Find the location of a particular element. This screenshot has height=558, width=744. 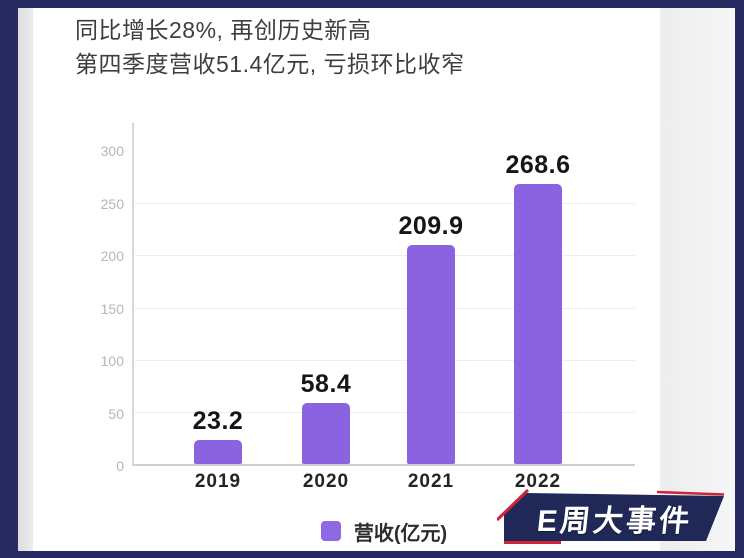

bar-group-2020: 58.4 is located at coordinates (326, 307).